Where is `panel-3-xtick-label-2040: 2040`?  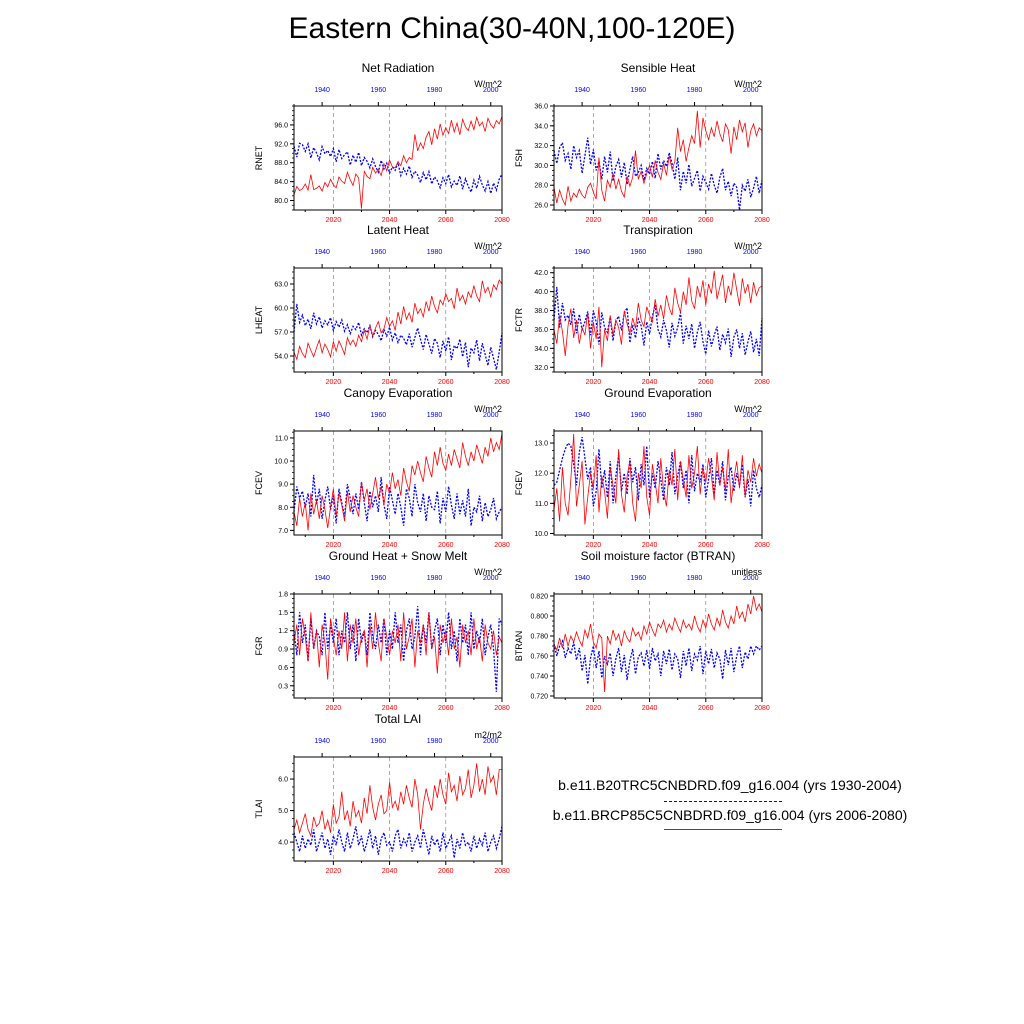
panel-3-xtick-label-2040: 2040 is located at coordinates (390, 382).